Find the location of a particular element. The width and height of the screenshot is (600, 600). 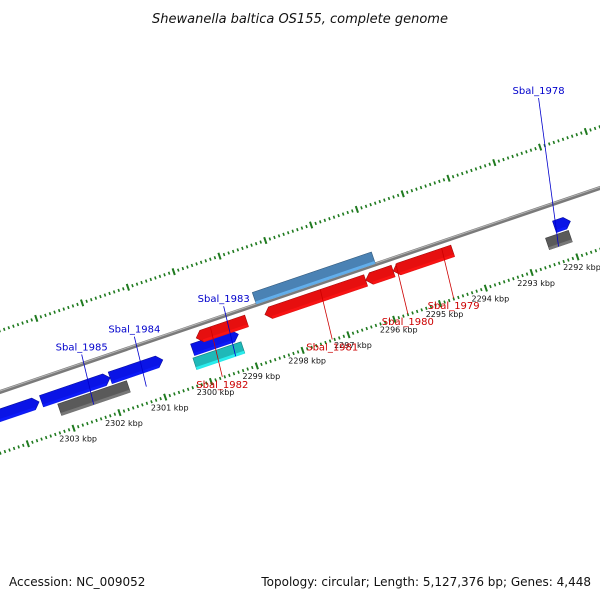

tick-label: 2299 kbp is located at coordinates (261, 376).